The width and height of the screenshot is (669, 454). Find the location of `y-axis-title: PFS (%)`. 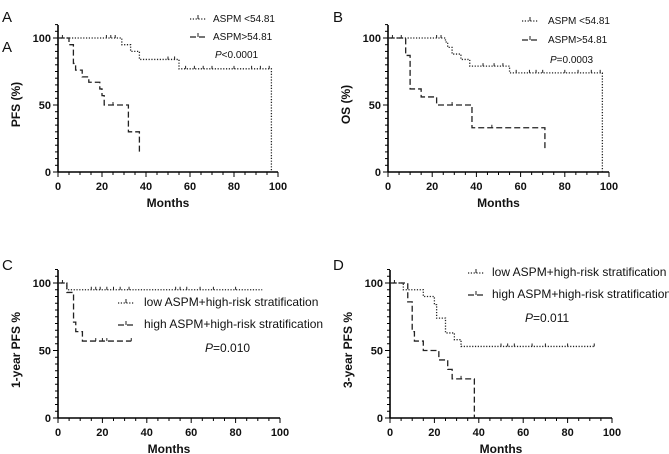

y-axis-title: PFS (%) is located at coordinates (16, 104).